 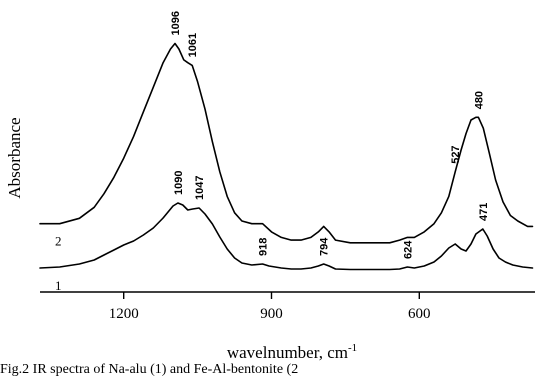 What do you see at coordinates (419, 314) in the screenshot?
I see `x-tick-label-600: 600` at bounding box center [419, 314].